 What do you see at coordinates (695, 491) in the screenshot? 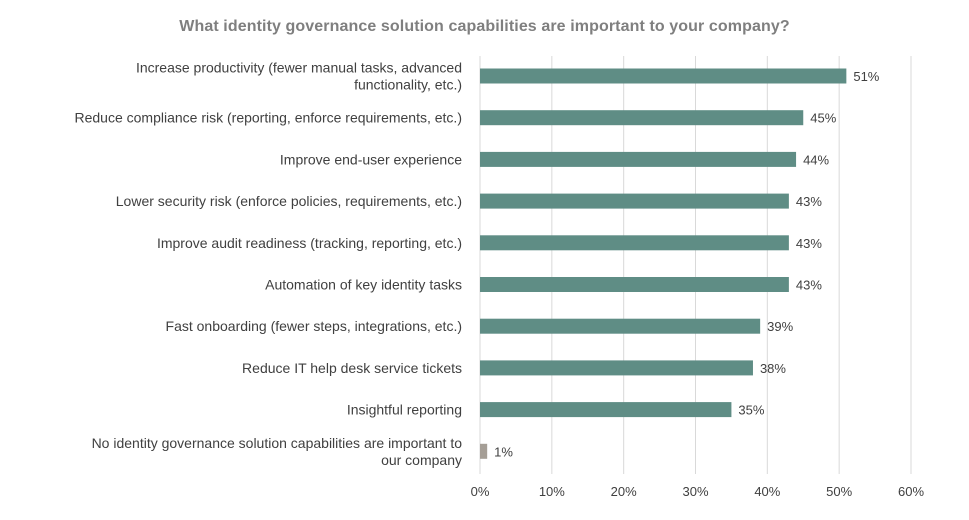
I see `x-tick-label: 30%` at bounding box center [695, 491].